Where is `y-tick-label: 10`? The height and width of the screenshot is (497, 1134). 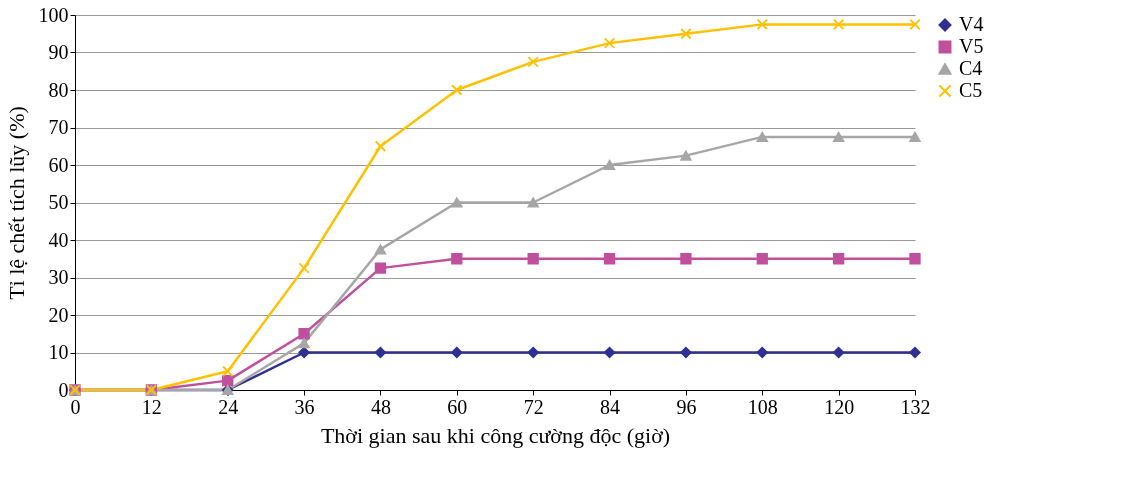
y-tick-label: 10 is located at coordinates (58, 352).